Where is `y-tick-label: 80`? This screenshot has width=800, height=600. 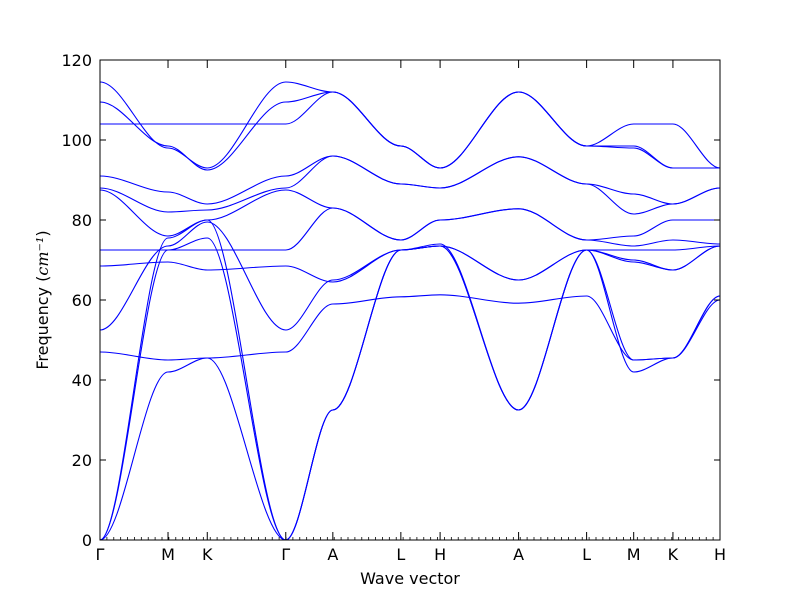 y-tick-label: 80 is located at coordinates (82, 220).